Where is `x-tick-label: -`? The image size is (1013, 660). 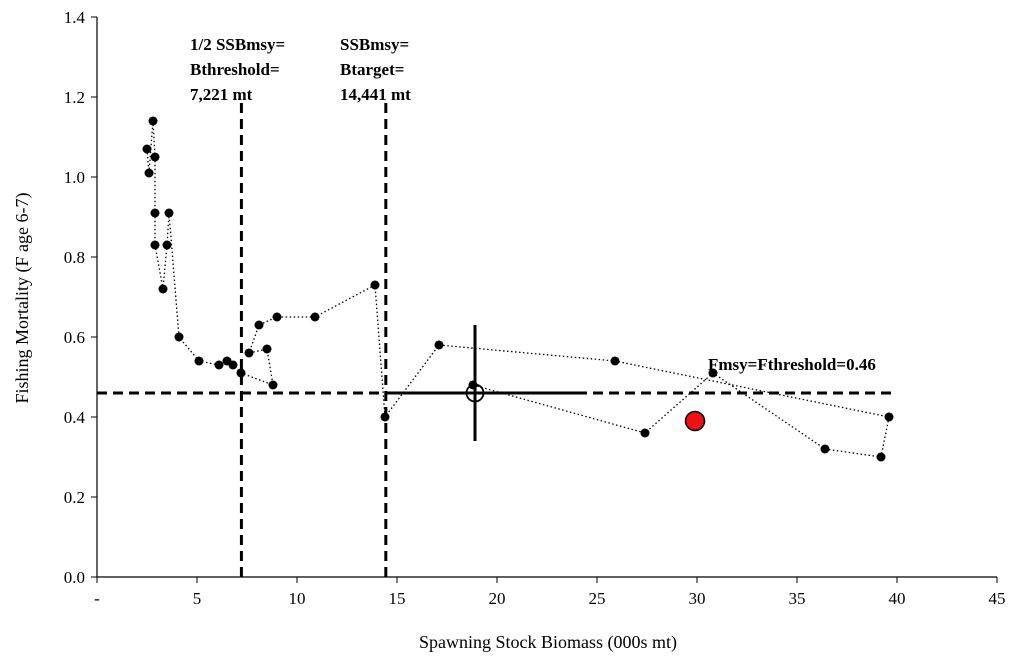
x-tick-label: - is located at coordinates (97, 598).